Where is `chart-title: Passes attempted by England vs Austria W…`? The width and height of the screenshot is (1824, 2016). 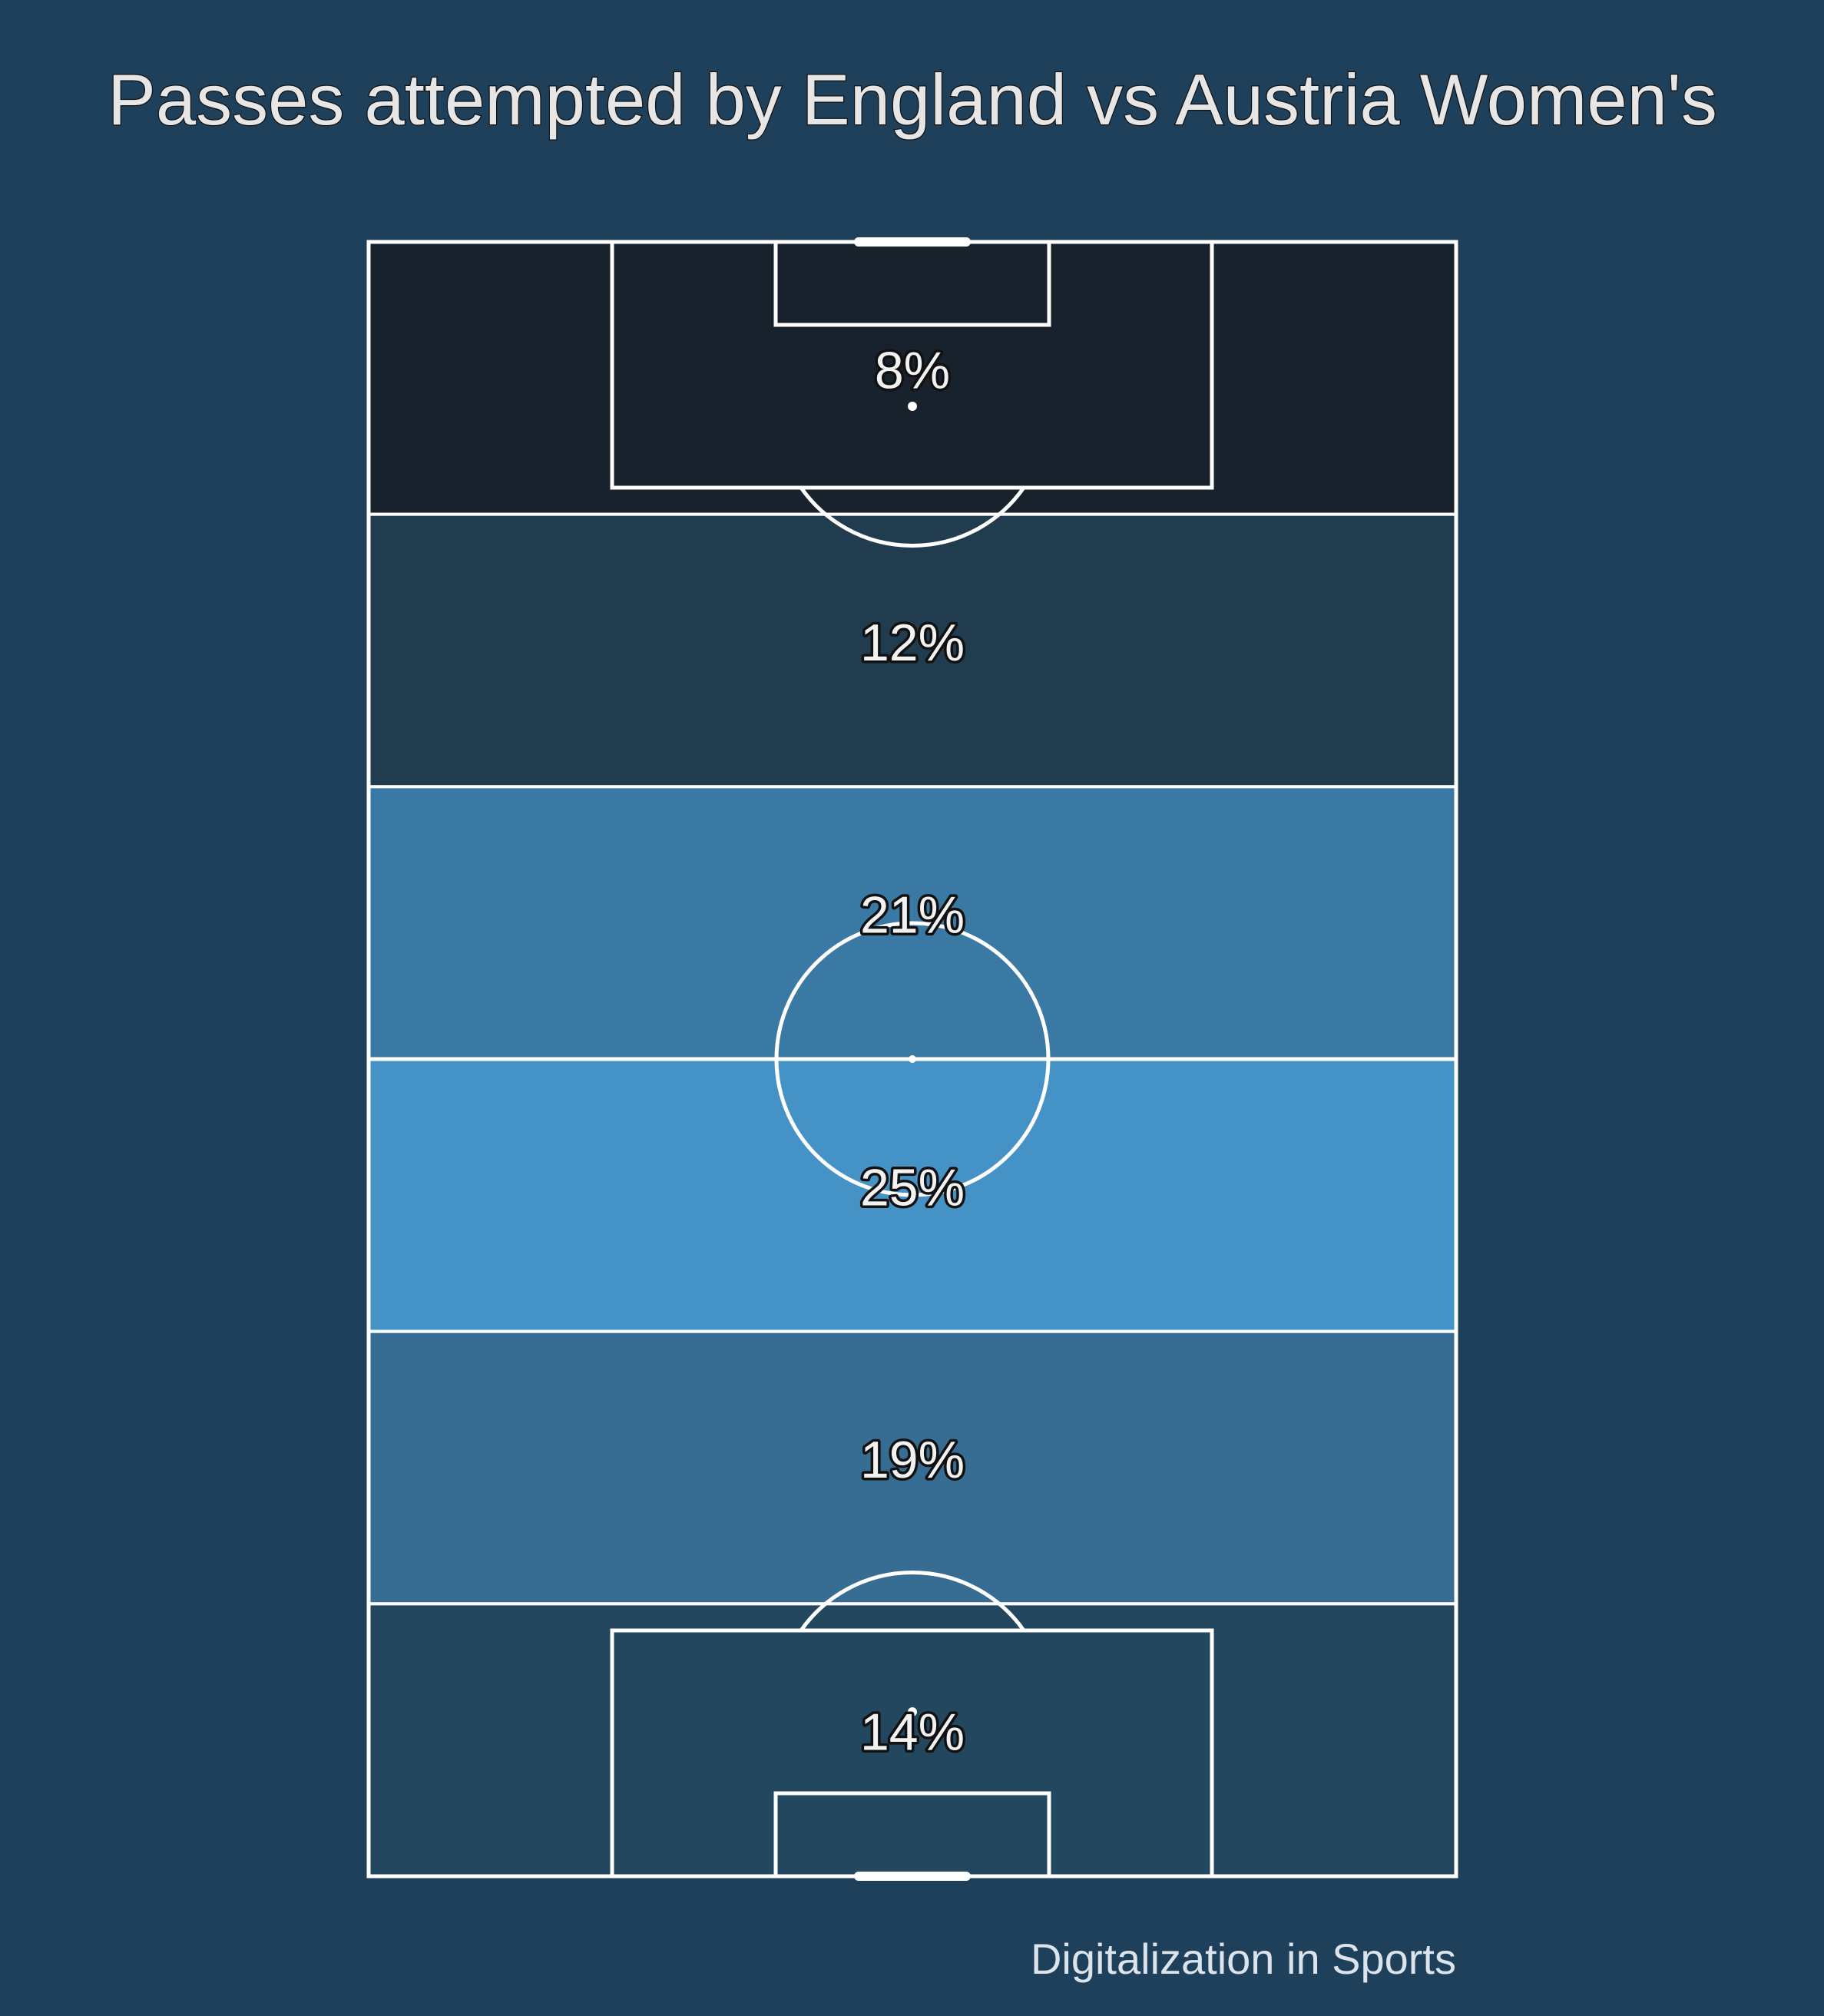 chart-title: Passes attempted by England vs Austria W… is located at coordinates (912, 99).